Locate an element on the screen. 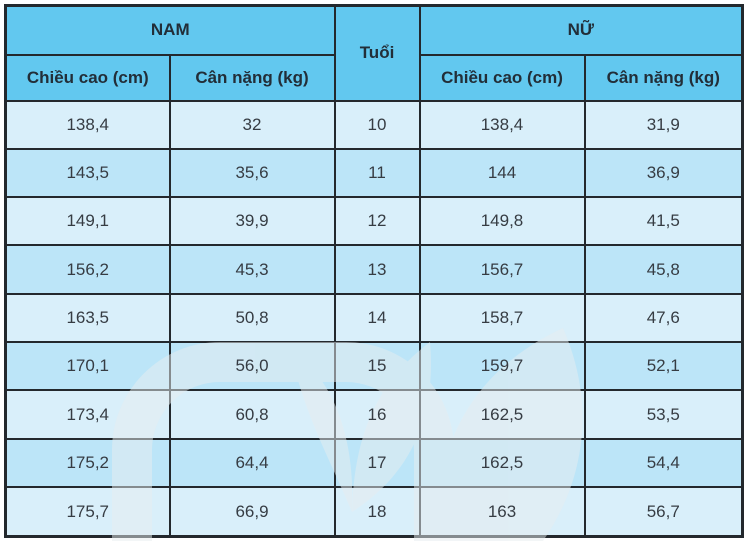 The image size is (745, 541). nam-weight-value: 56,0 is located at coordinates (252, 366).